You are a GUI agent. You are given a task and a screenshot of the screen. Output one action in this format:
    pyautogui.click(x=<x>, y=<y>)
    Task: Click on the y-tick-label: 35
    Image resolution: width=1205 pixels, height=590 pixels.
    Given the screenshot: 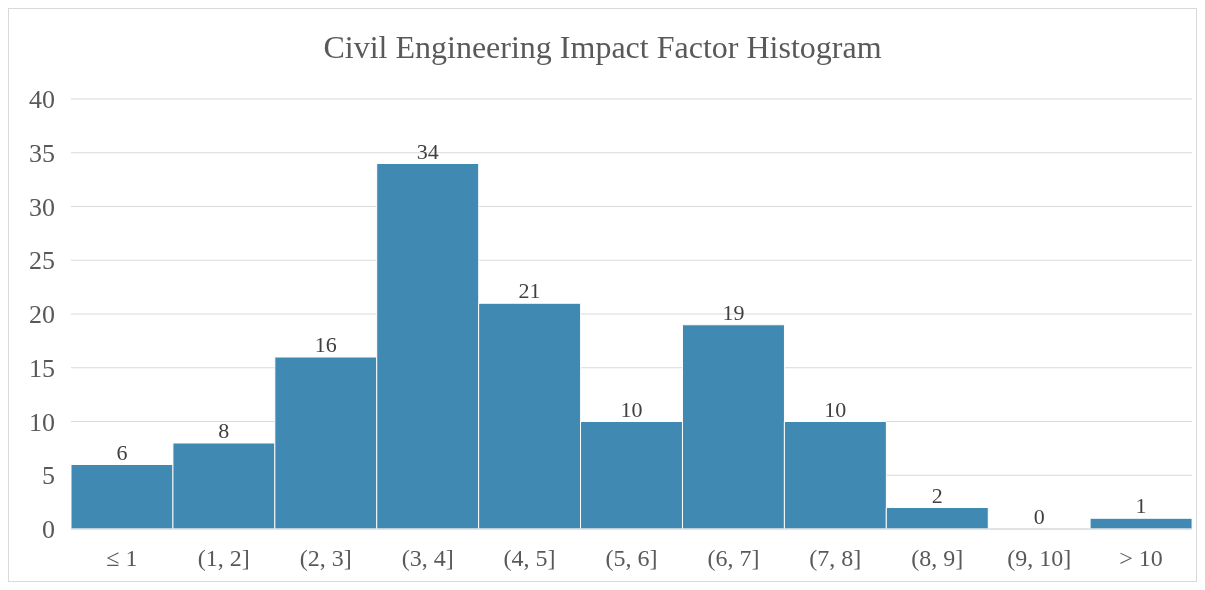 What is the action you would take?
    pyautogui.click(x=42, y=153)
    